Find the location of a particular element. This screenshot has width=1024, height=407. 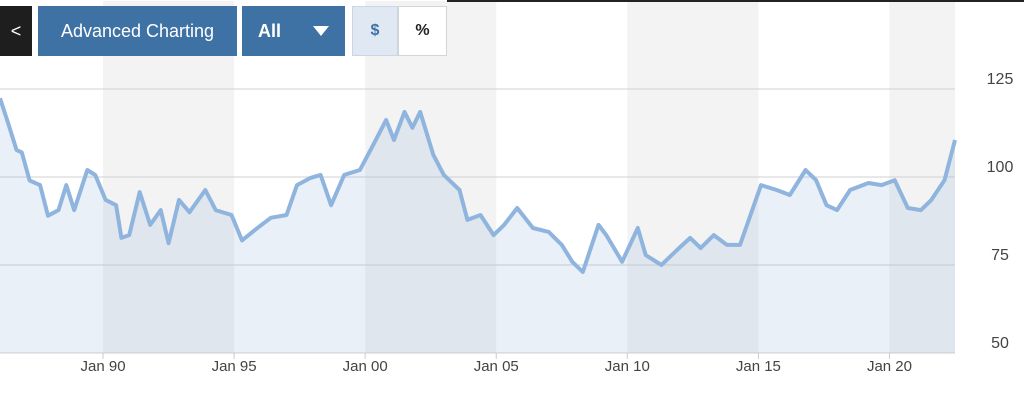

x-tick-label: Jan 15 is located at coordinates (758, 366).